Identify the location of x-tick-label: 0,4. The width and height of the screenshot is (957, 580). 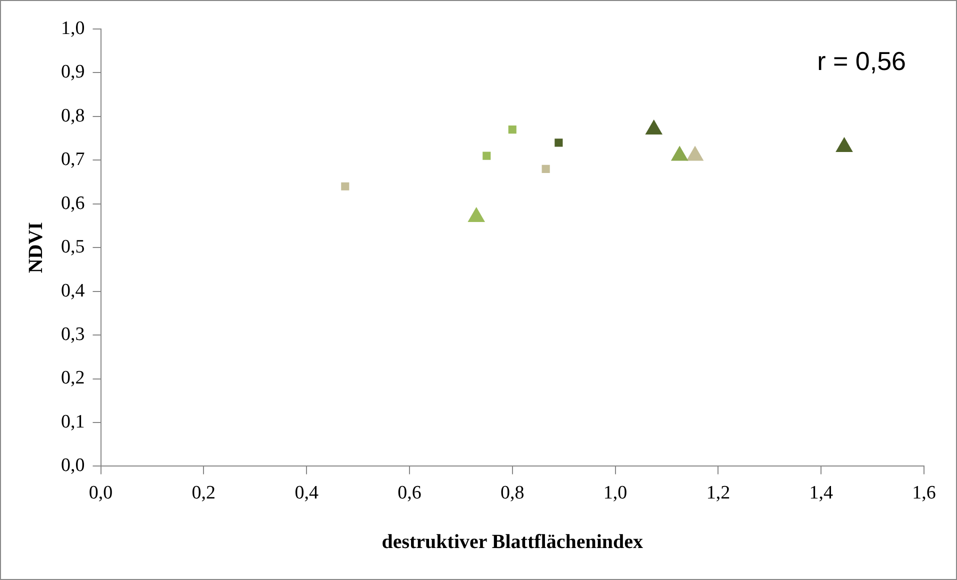
(306, 493).